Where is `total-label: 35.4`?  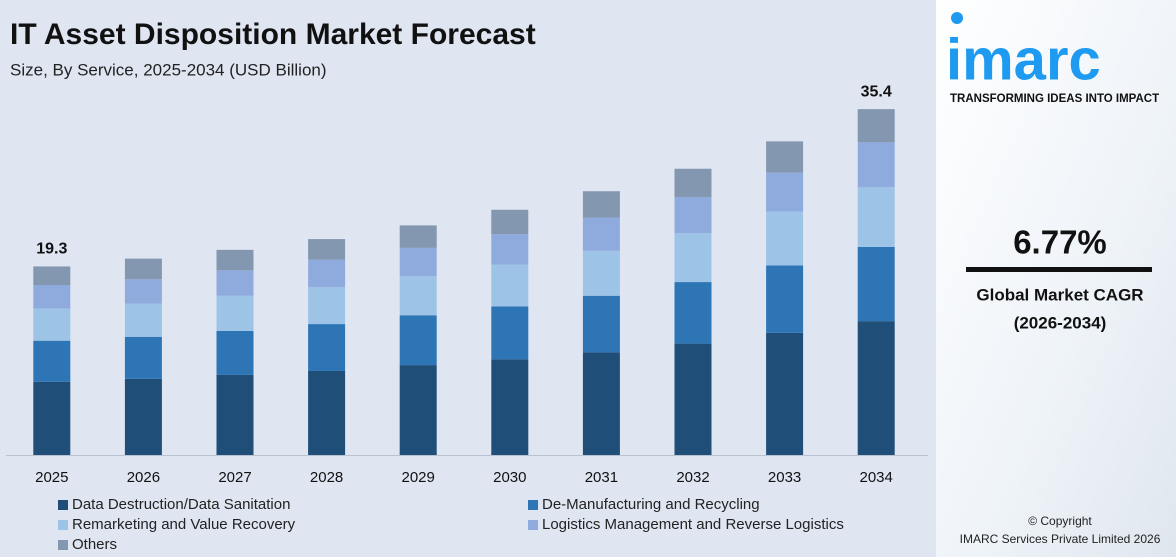 total-label: 35.4 is located at coordinates (876, 91).